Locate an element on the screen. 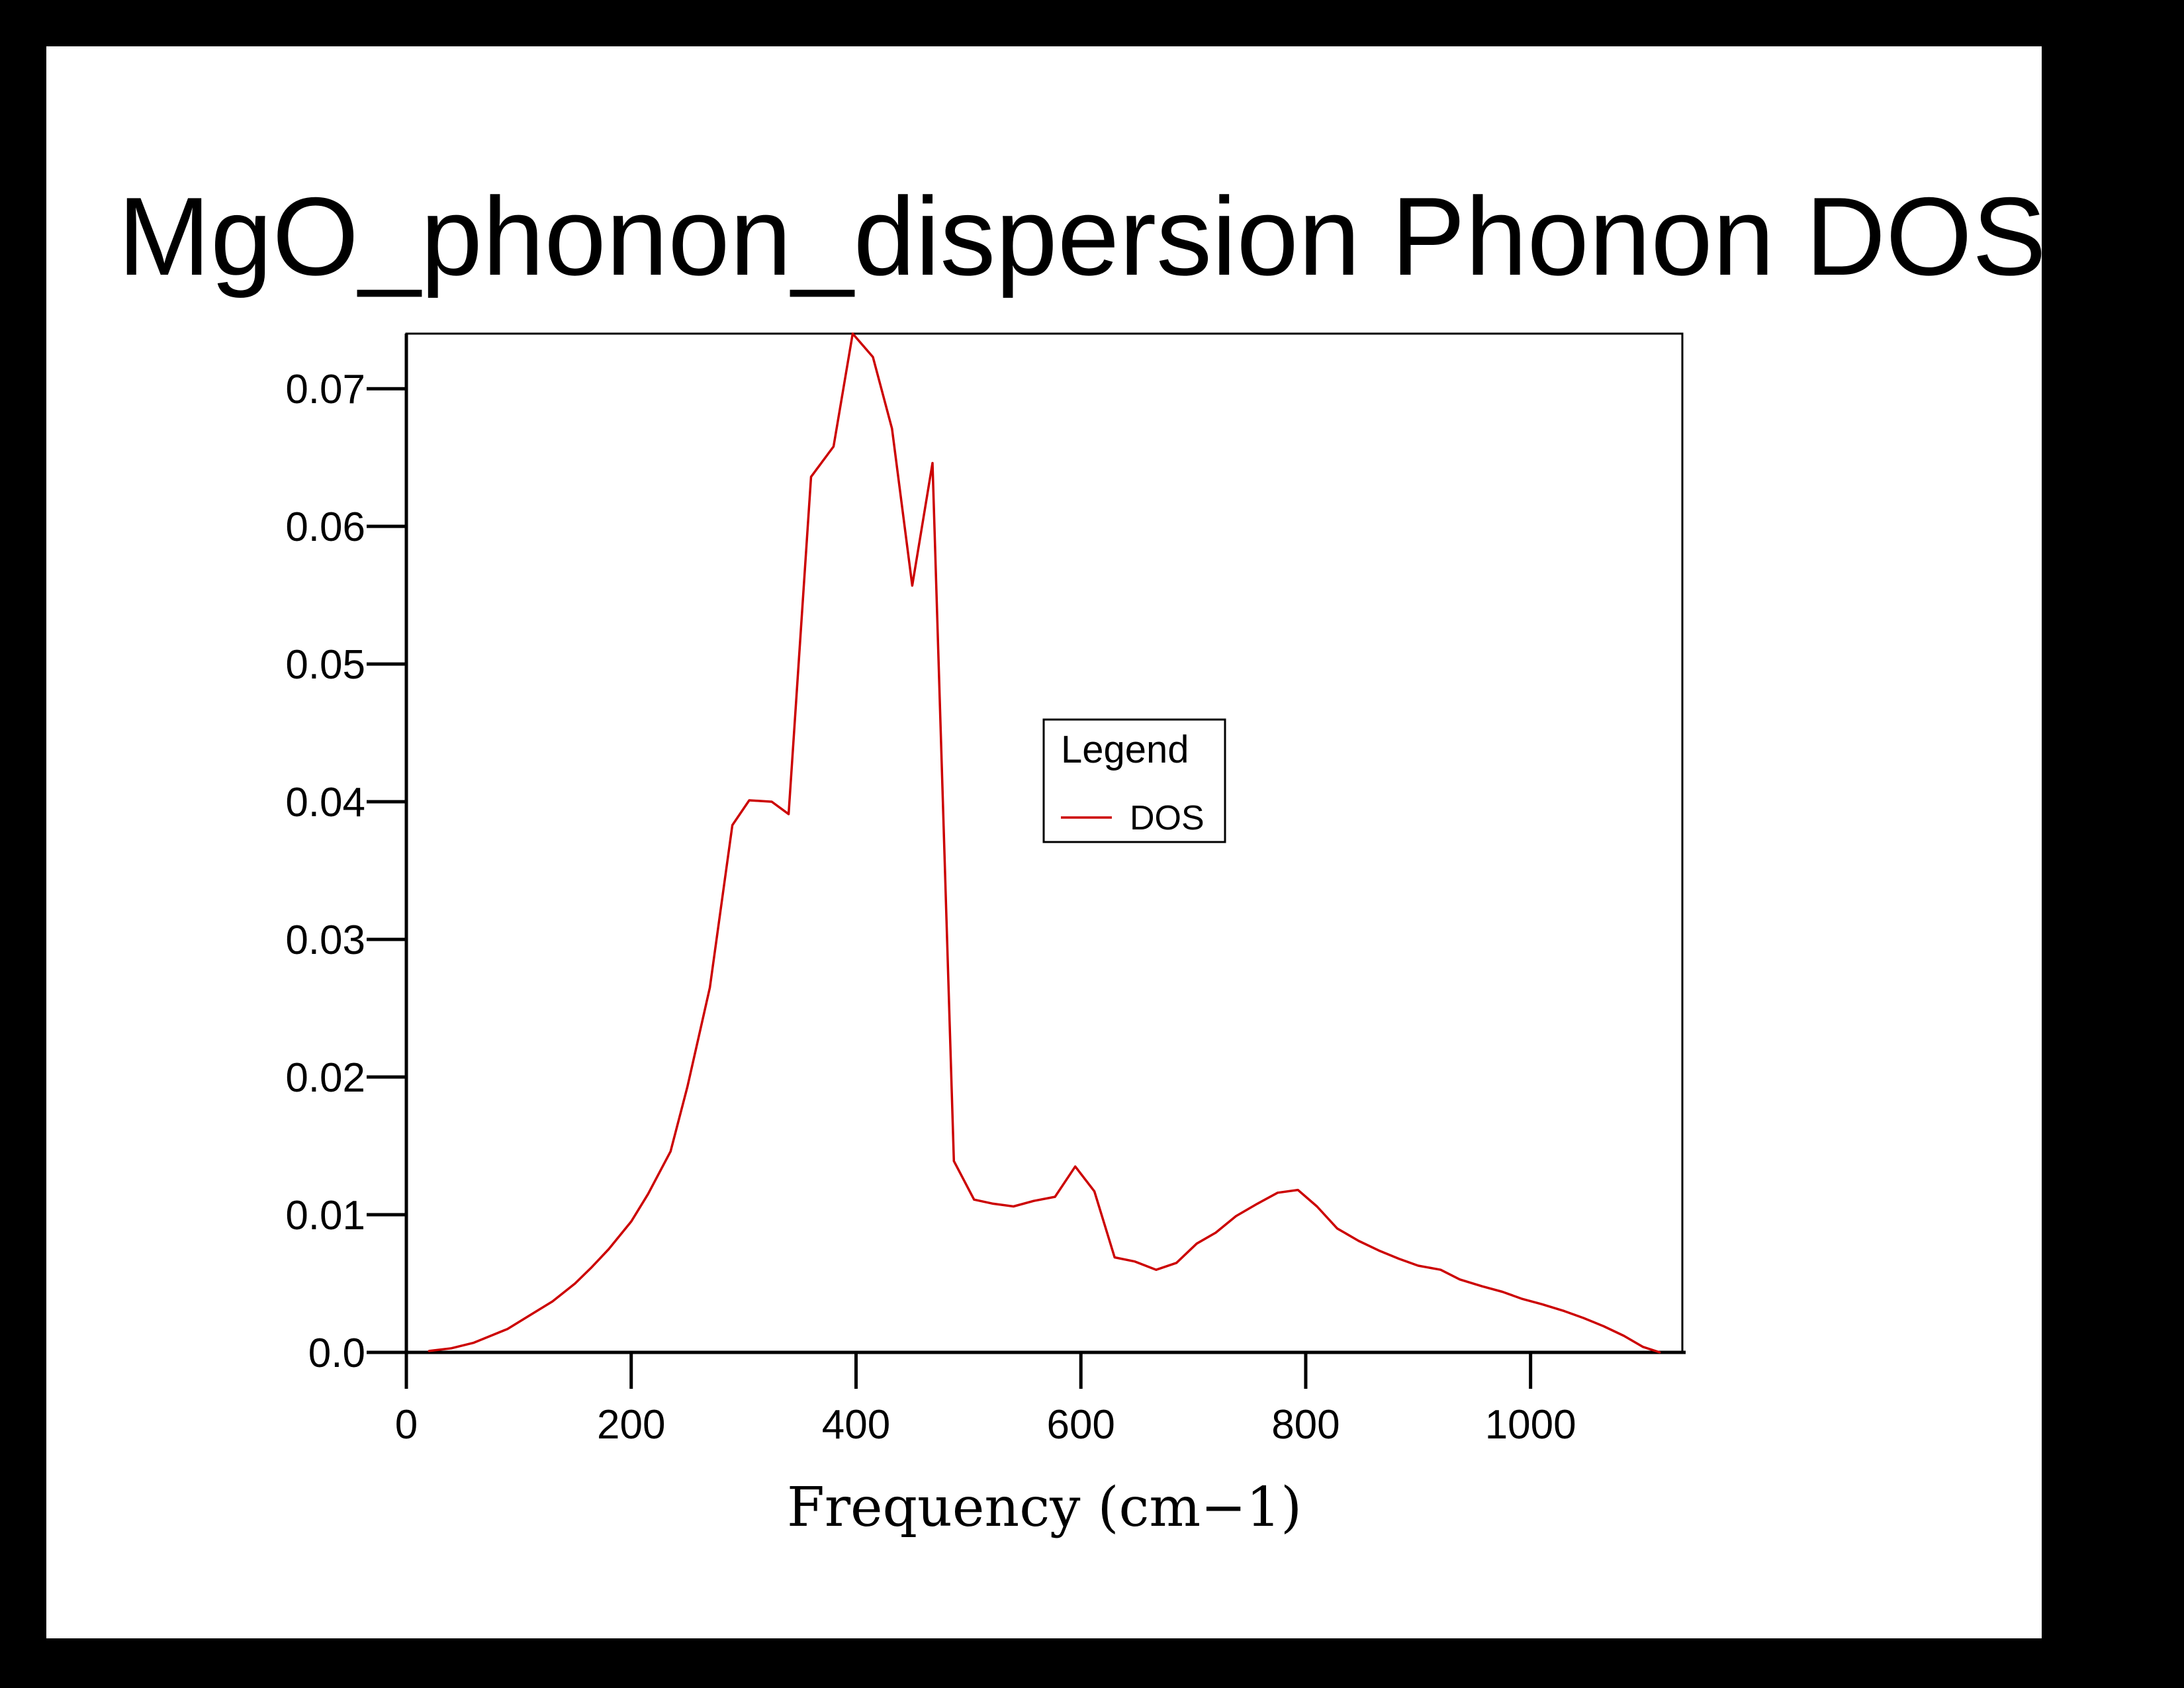 The height and width of the screenshot is (1688, 2184). y-tick-label: 0.05 is located at coordinates (325, 665).